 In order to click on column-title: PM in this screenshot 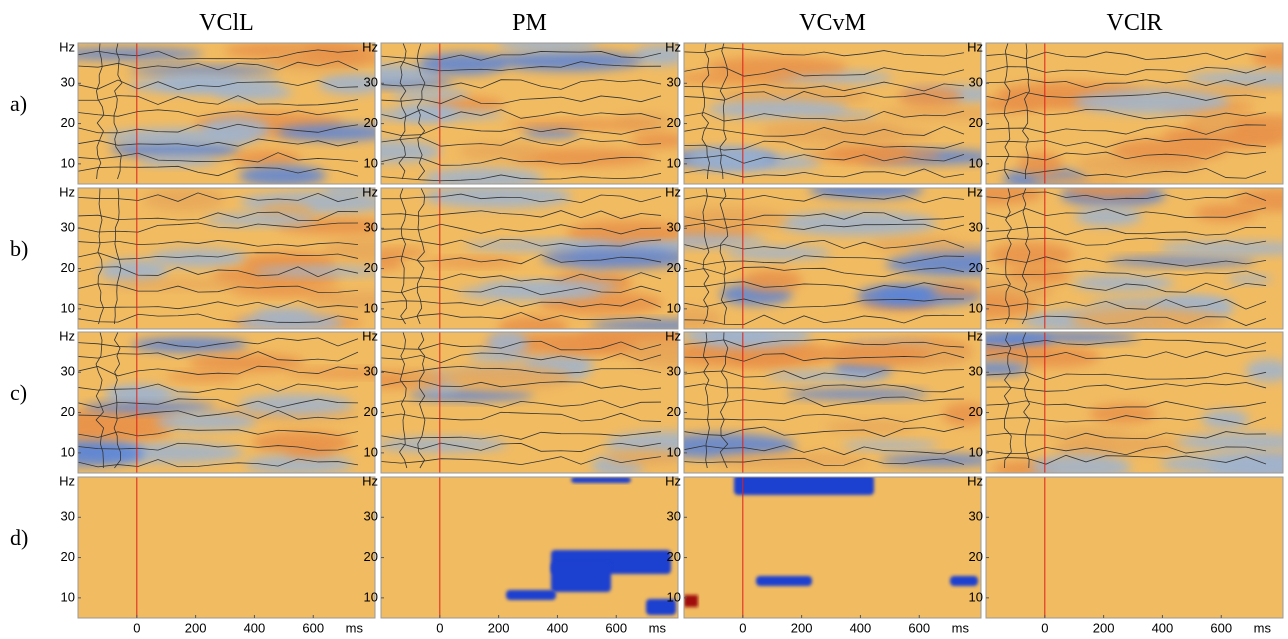, I will do `click(529, 23)`.